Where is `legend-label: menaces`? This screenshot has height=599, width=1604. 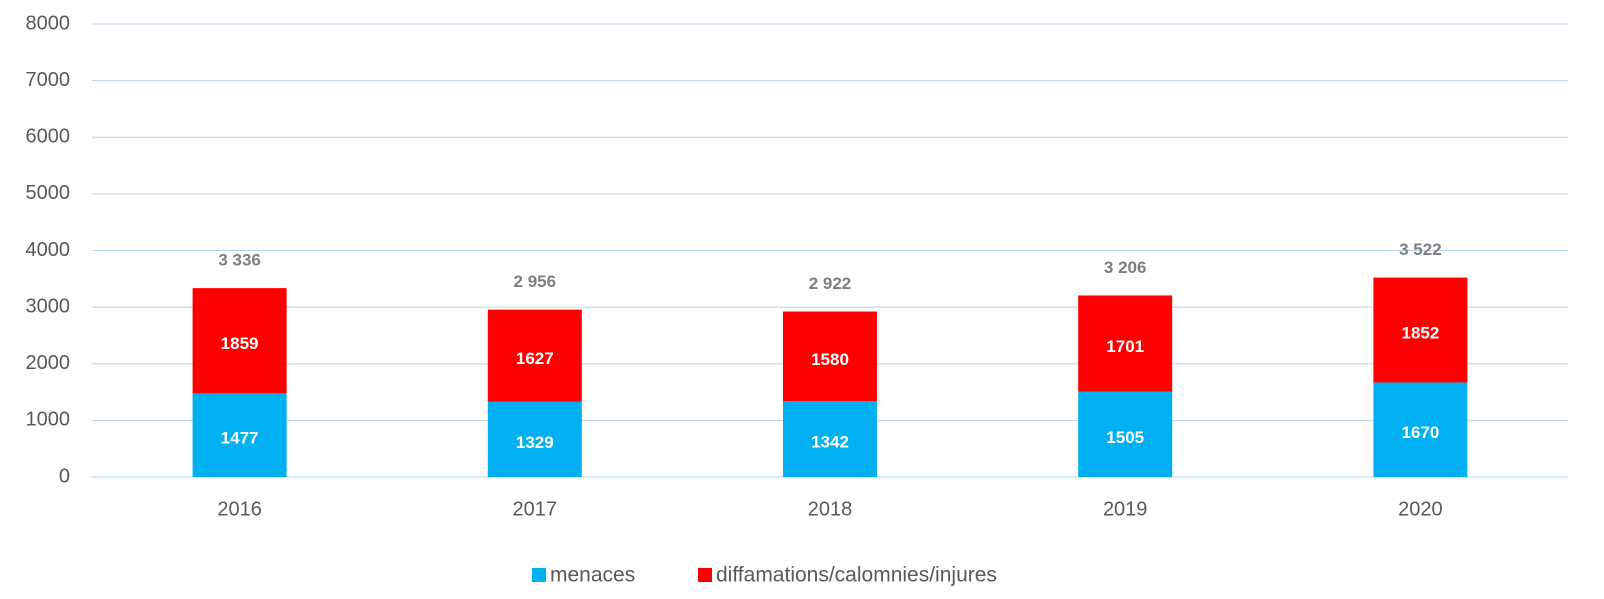
legend-label: menaces is located at coordinates (592, 575).